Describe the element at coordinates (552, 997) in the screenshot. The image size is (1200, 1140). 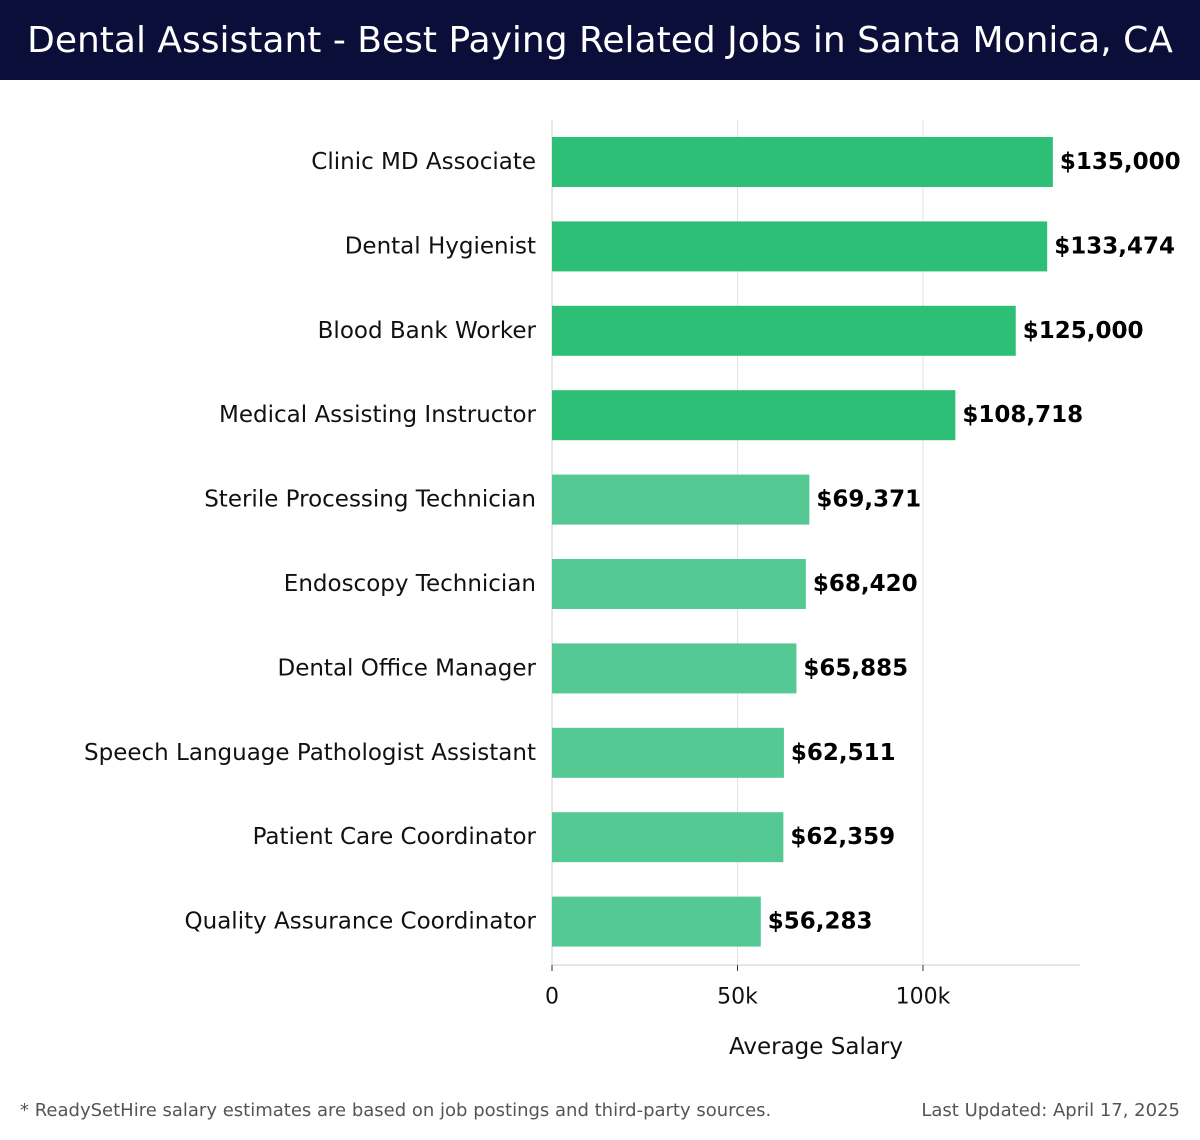
I see `x-tick-label: 0` at that location.